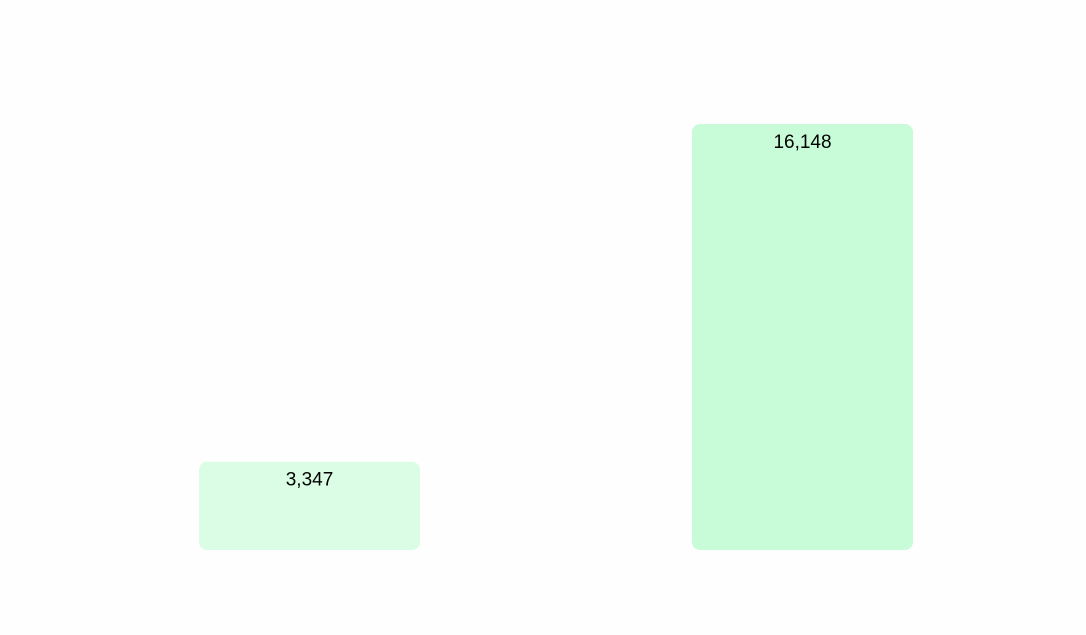 The image size is (1086, 635). What do you see at coordinates (802, 142) in the screenshot?
I see `data-label-1: 16,148` at bounding box center [802, 142].